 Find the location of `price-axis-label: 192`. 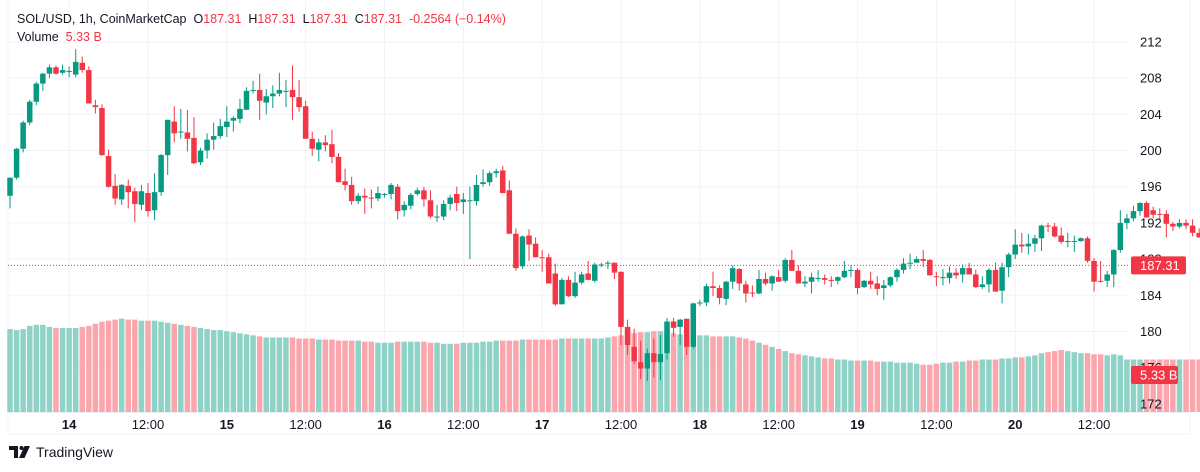

price-axis-label: 192 is located at coordinates (1151, 222).